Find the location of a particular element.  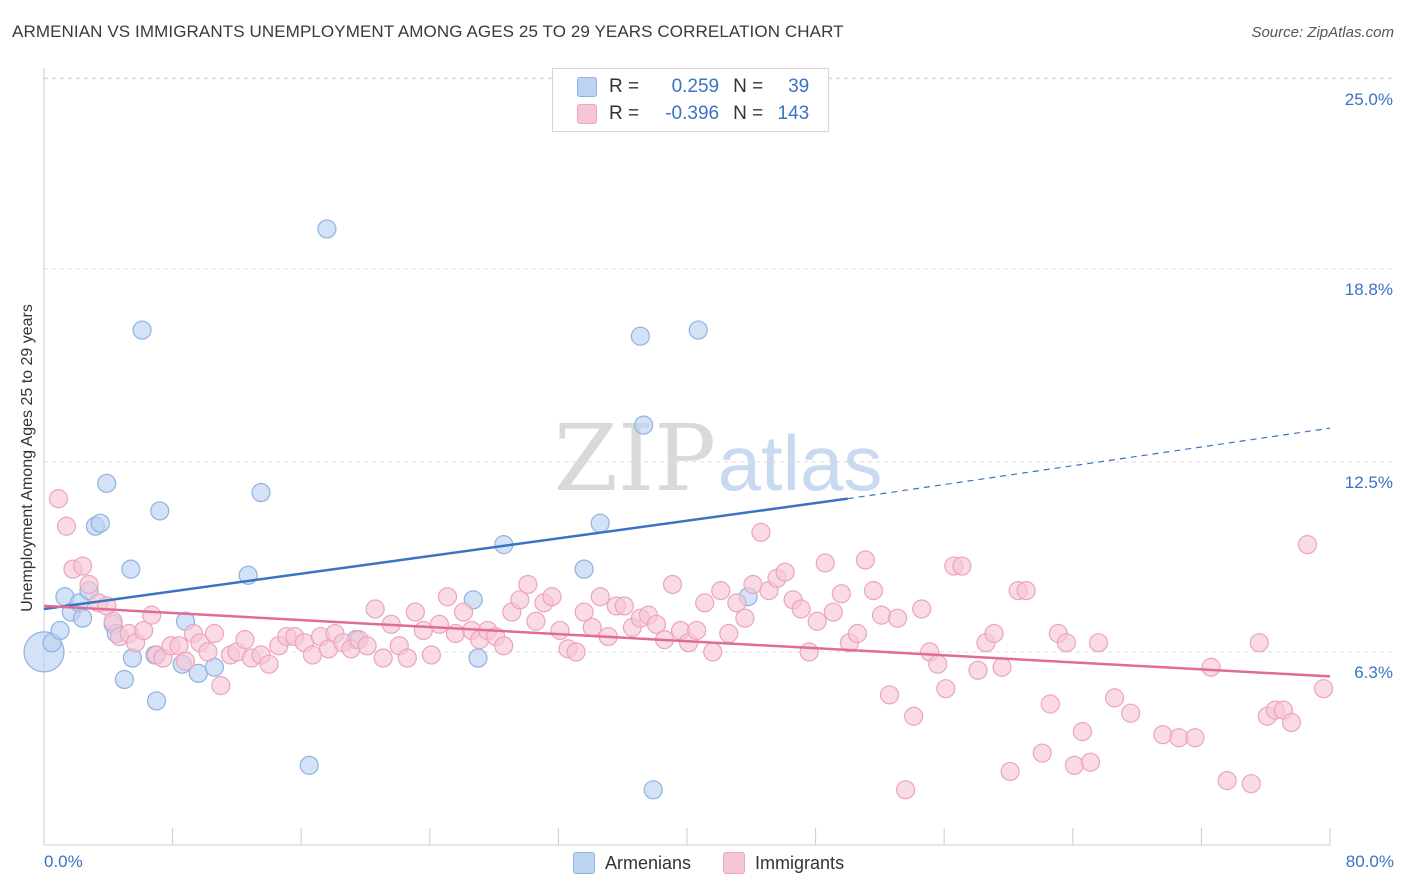

r-value: 0.259 is located at coordinates (695, 86).